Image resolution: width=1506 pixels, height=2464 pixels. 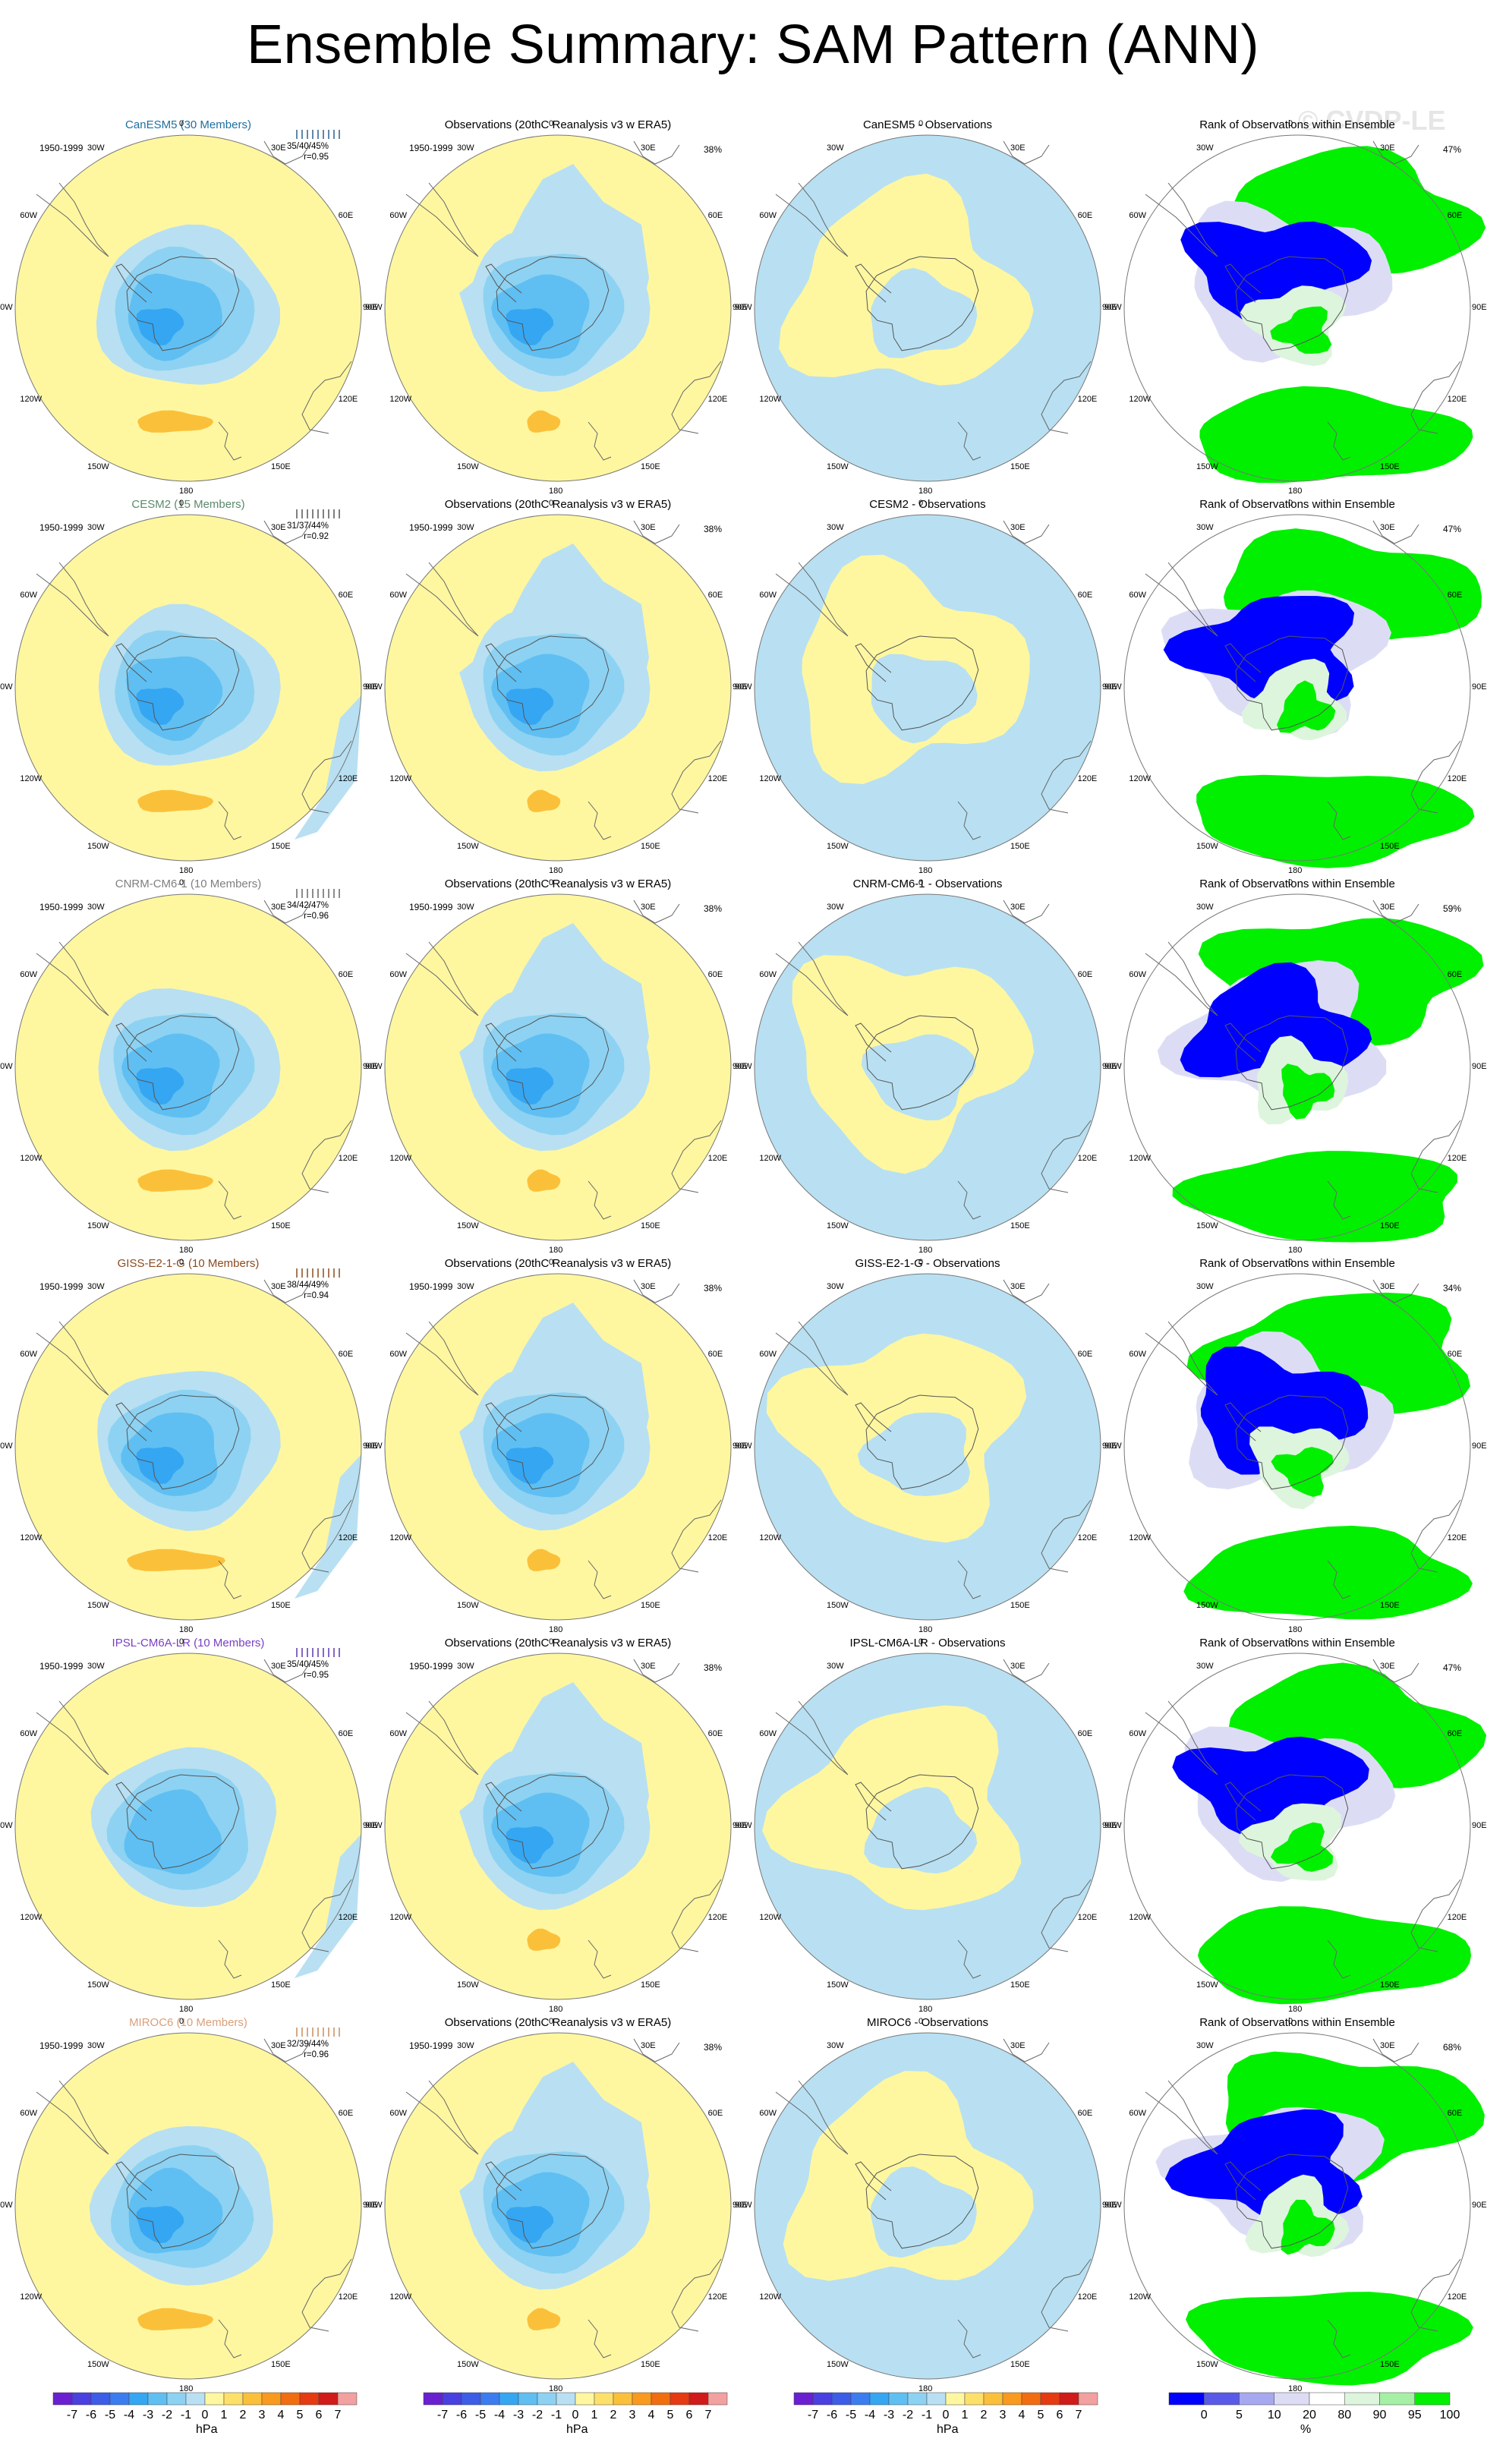 I want to click on variance-range: 31/37/44%, so click(x=308, y=526).